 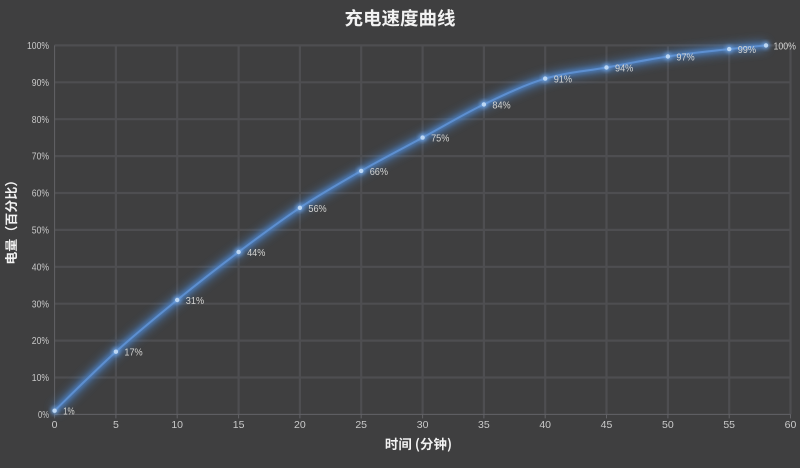 I want to click on svg-text: 50%, so click(x=40, y=231).